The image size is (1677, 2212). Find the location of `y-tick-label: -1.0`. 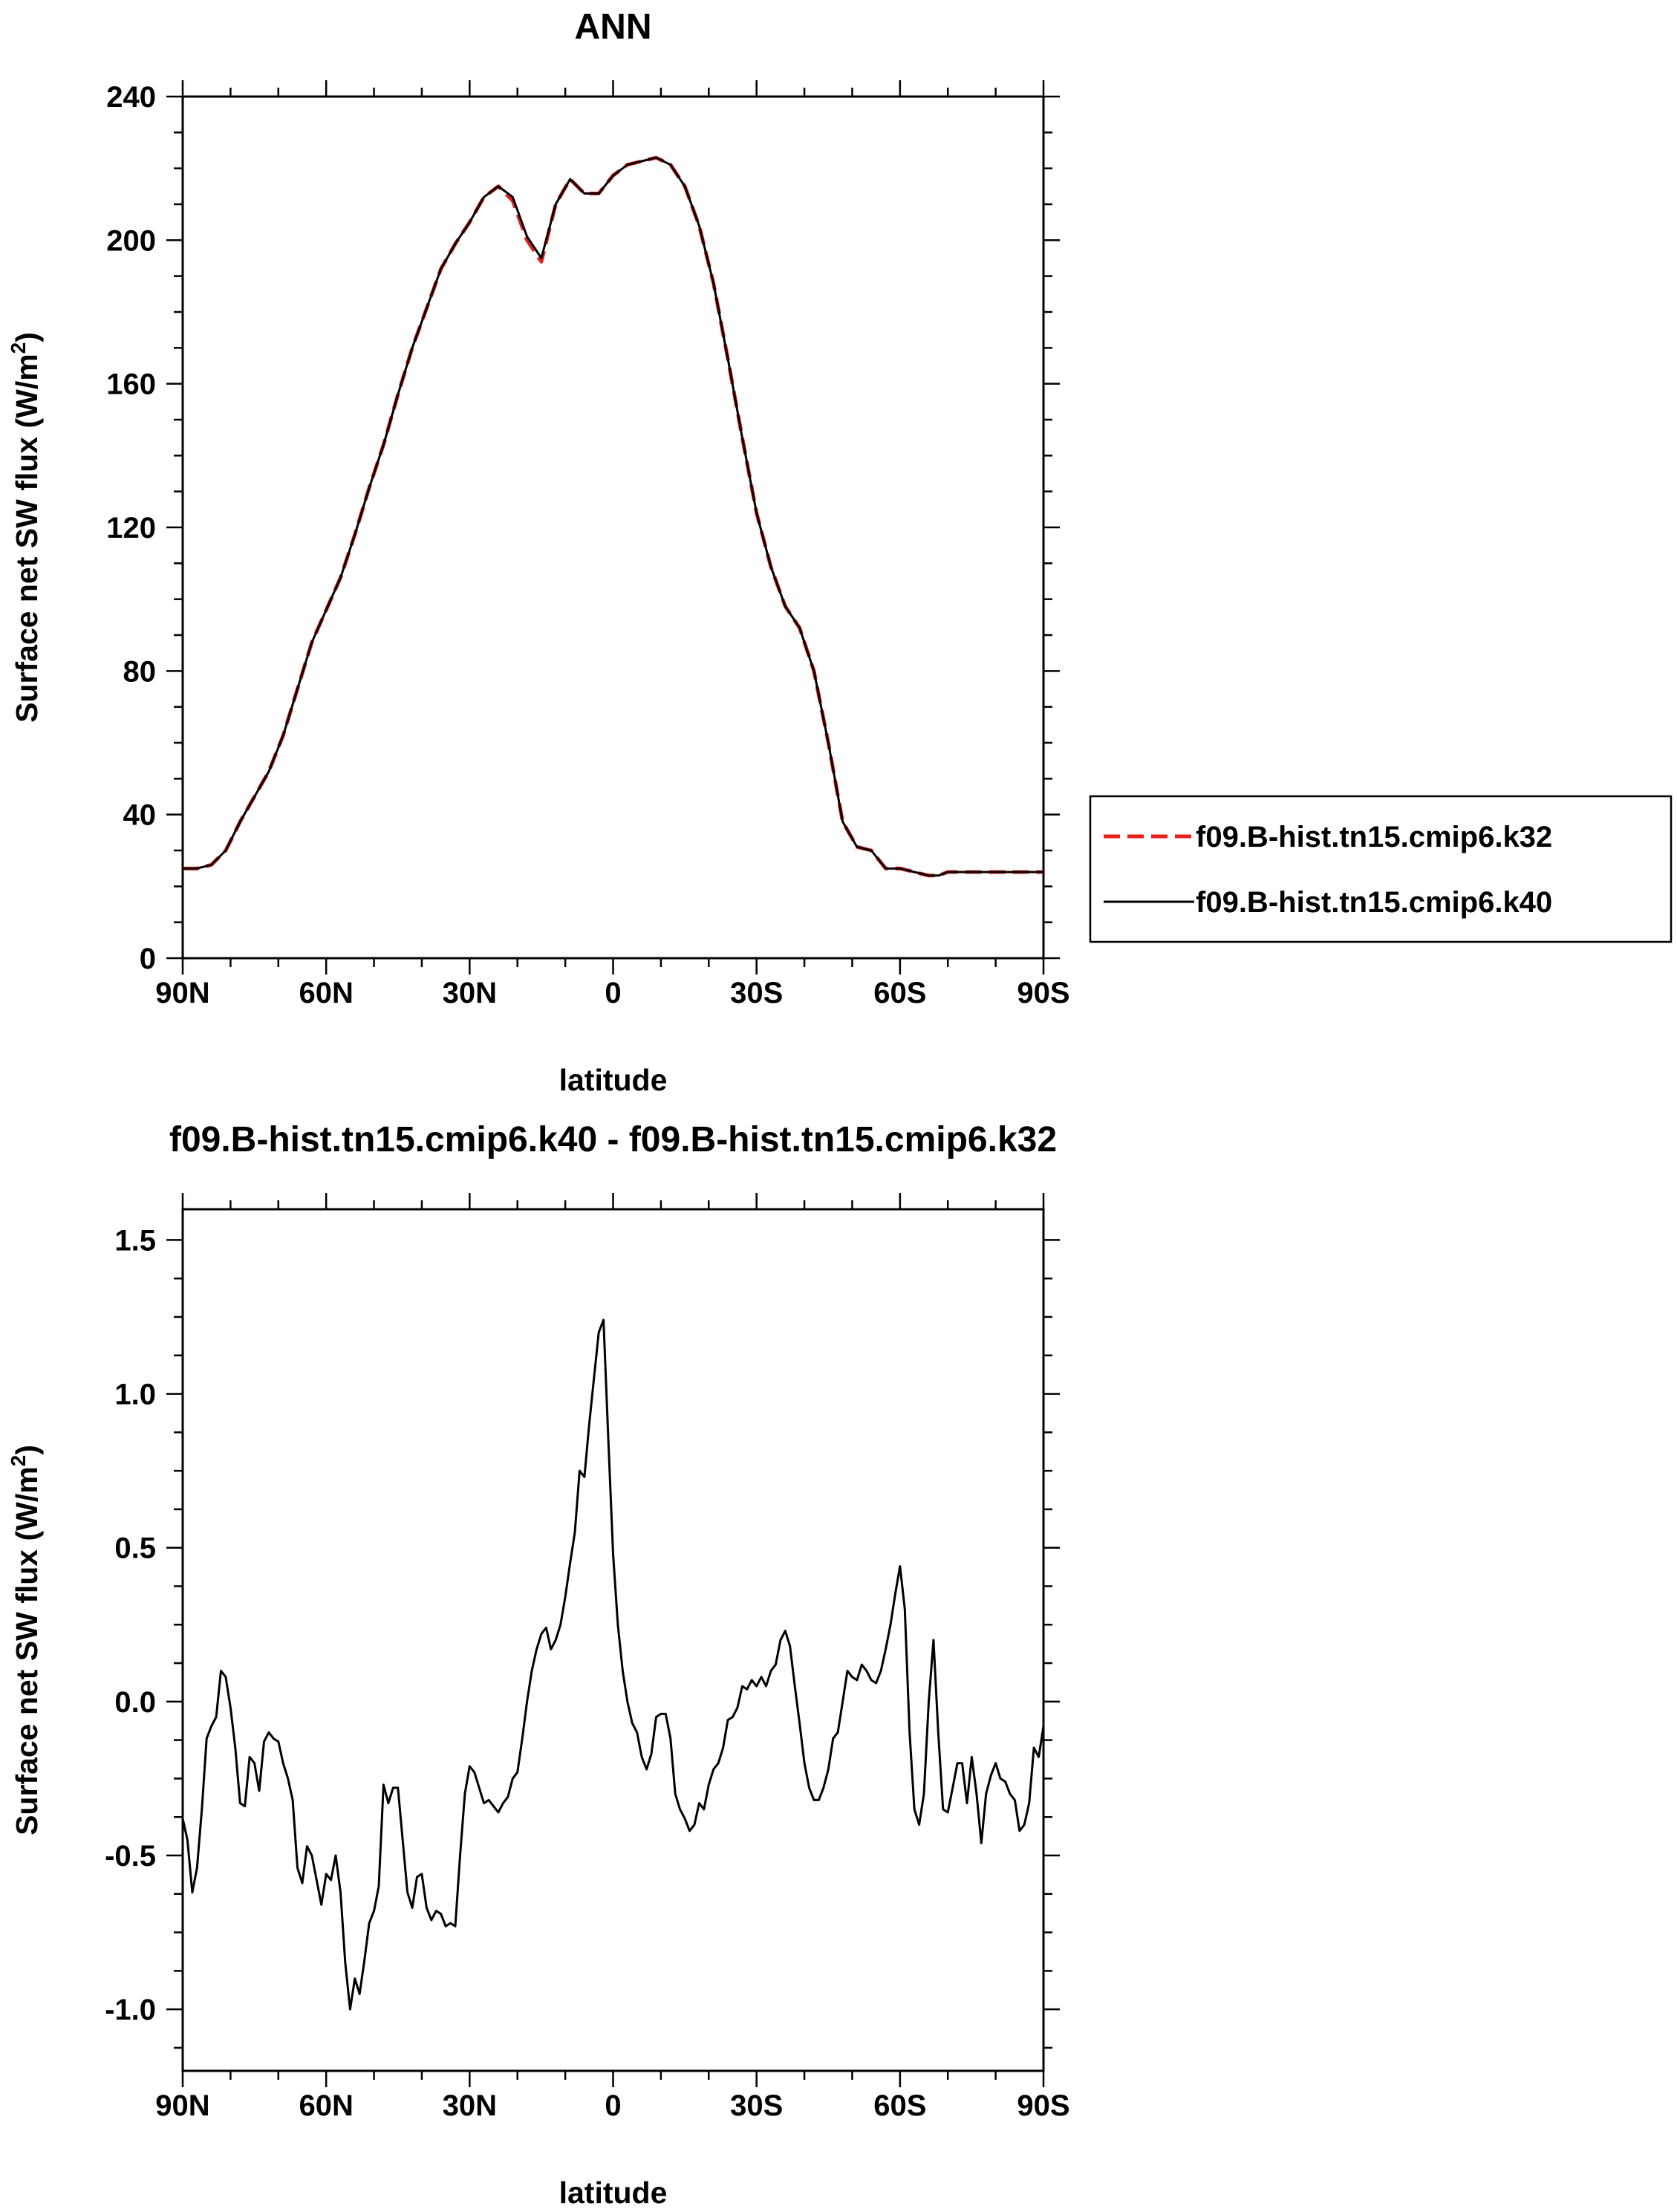

y-tick-label: -1.0 is located at coordinates (130, 2010).